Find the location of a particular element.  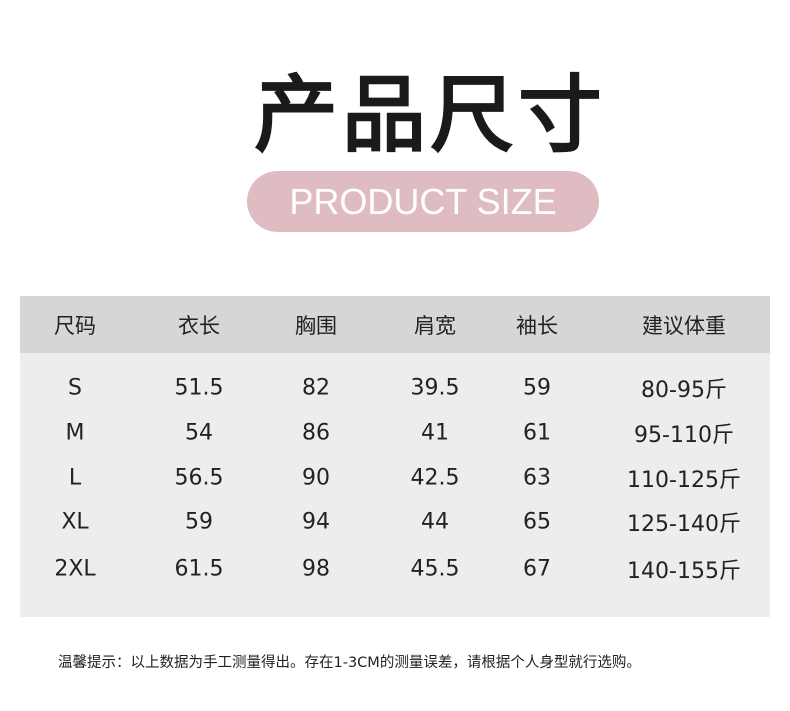

table-cell: L is located at coordinates (75, 478).